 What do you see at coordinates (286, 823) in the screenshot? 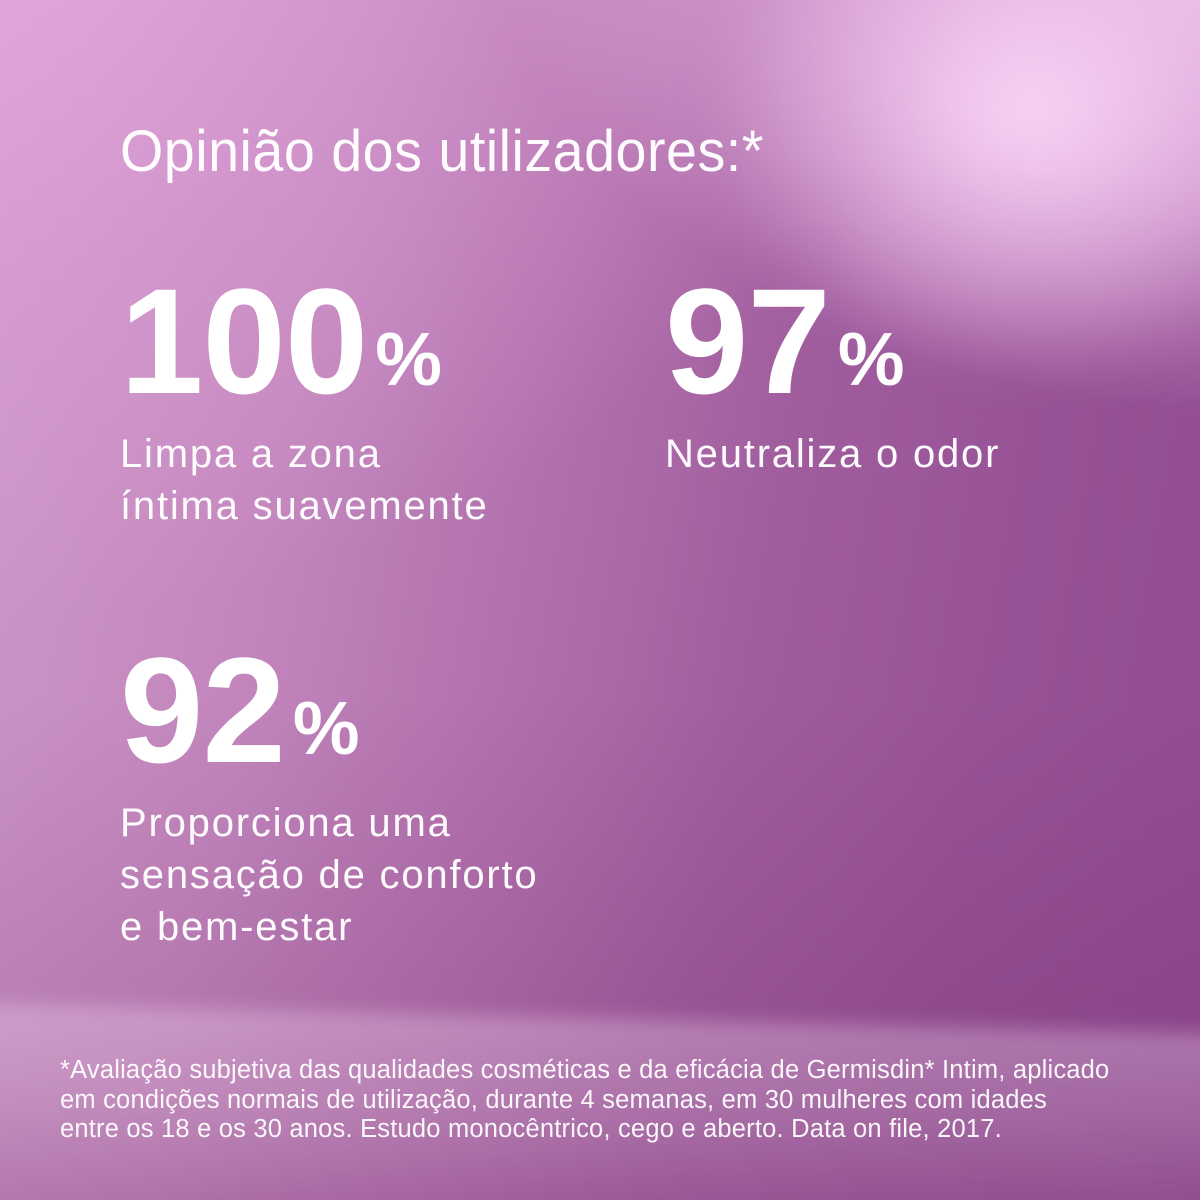
I see `caption-line: Proporciona uma` at bounding box center [286, 823].